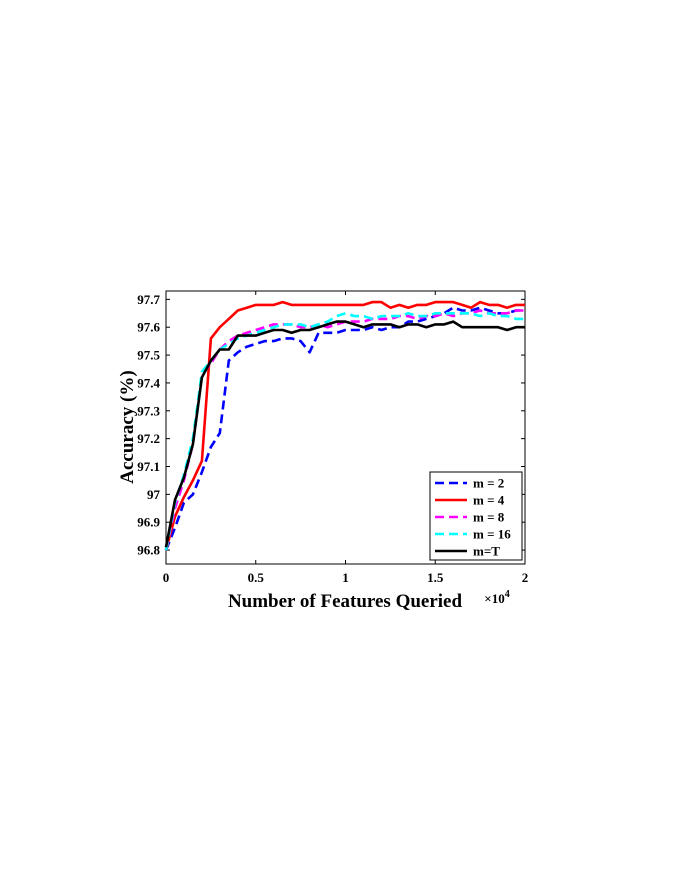 The width and height of the screenshot is (676, 872). Describe the element at coordinates (489, 517) in the screenshot. I see `legend-label: m = 8` at that location.